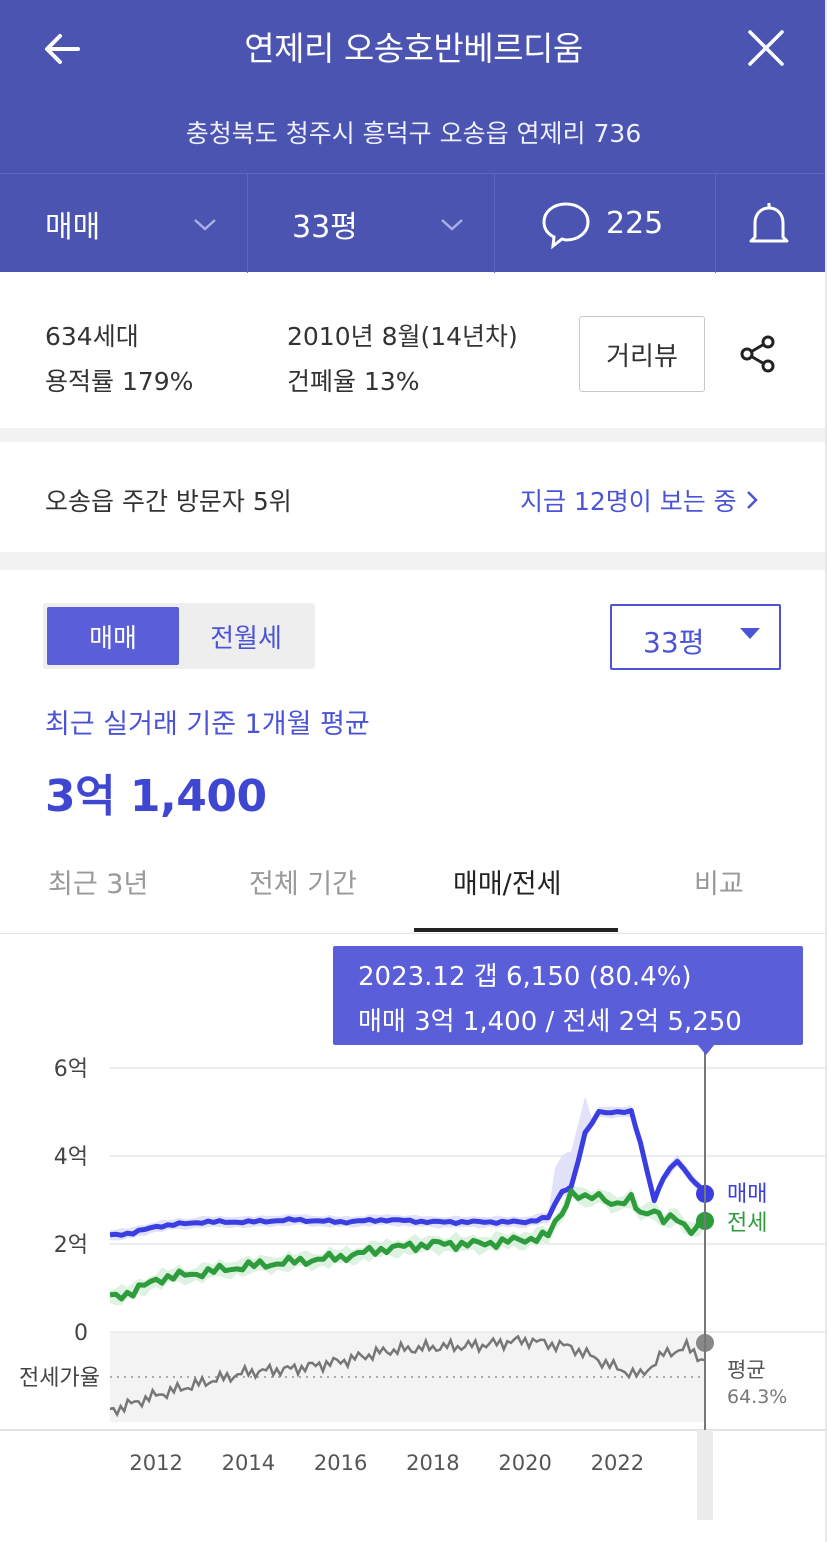 The height and width of the screenshot is (1542, 827). What do you see at coordinates (747, 1194) in the screenshot?
I see `label-sale: 매매` at bounding box center [747, 1194].